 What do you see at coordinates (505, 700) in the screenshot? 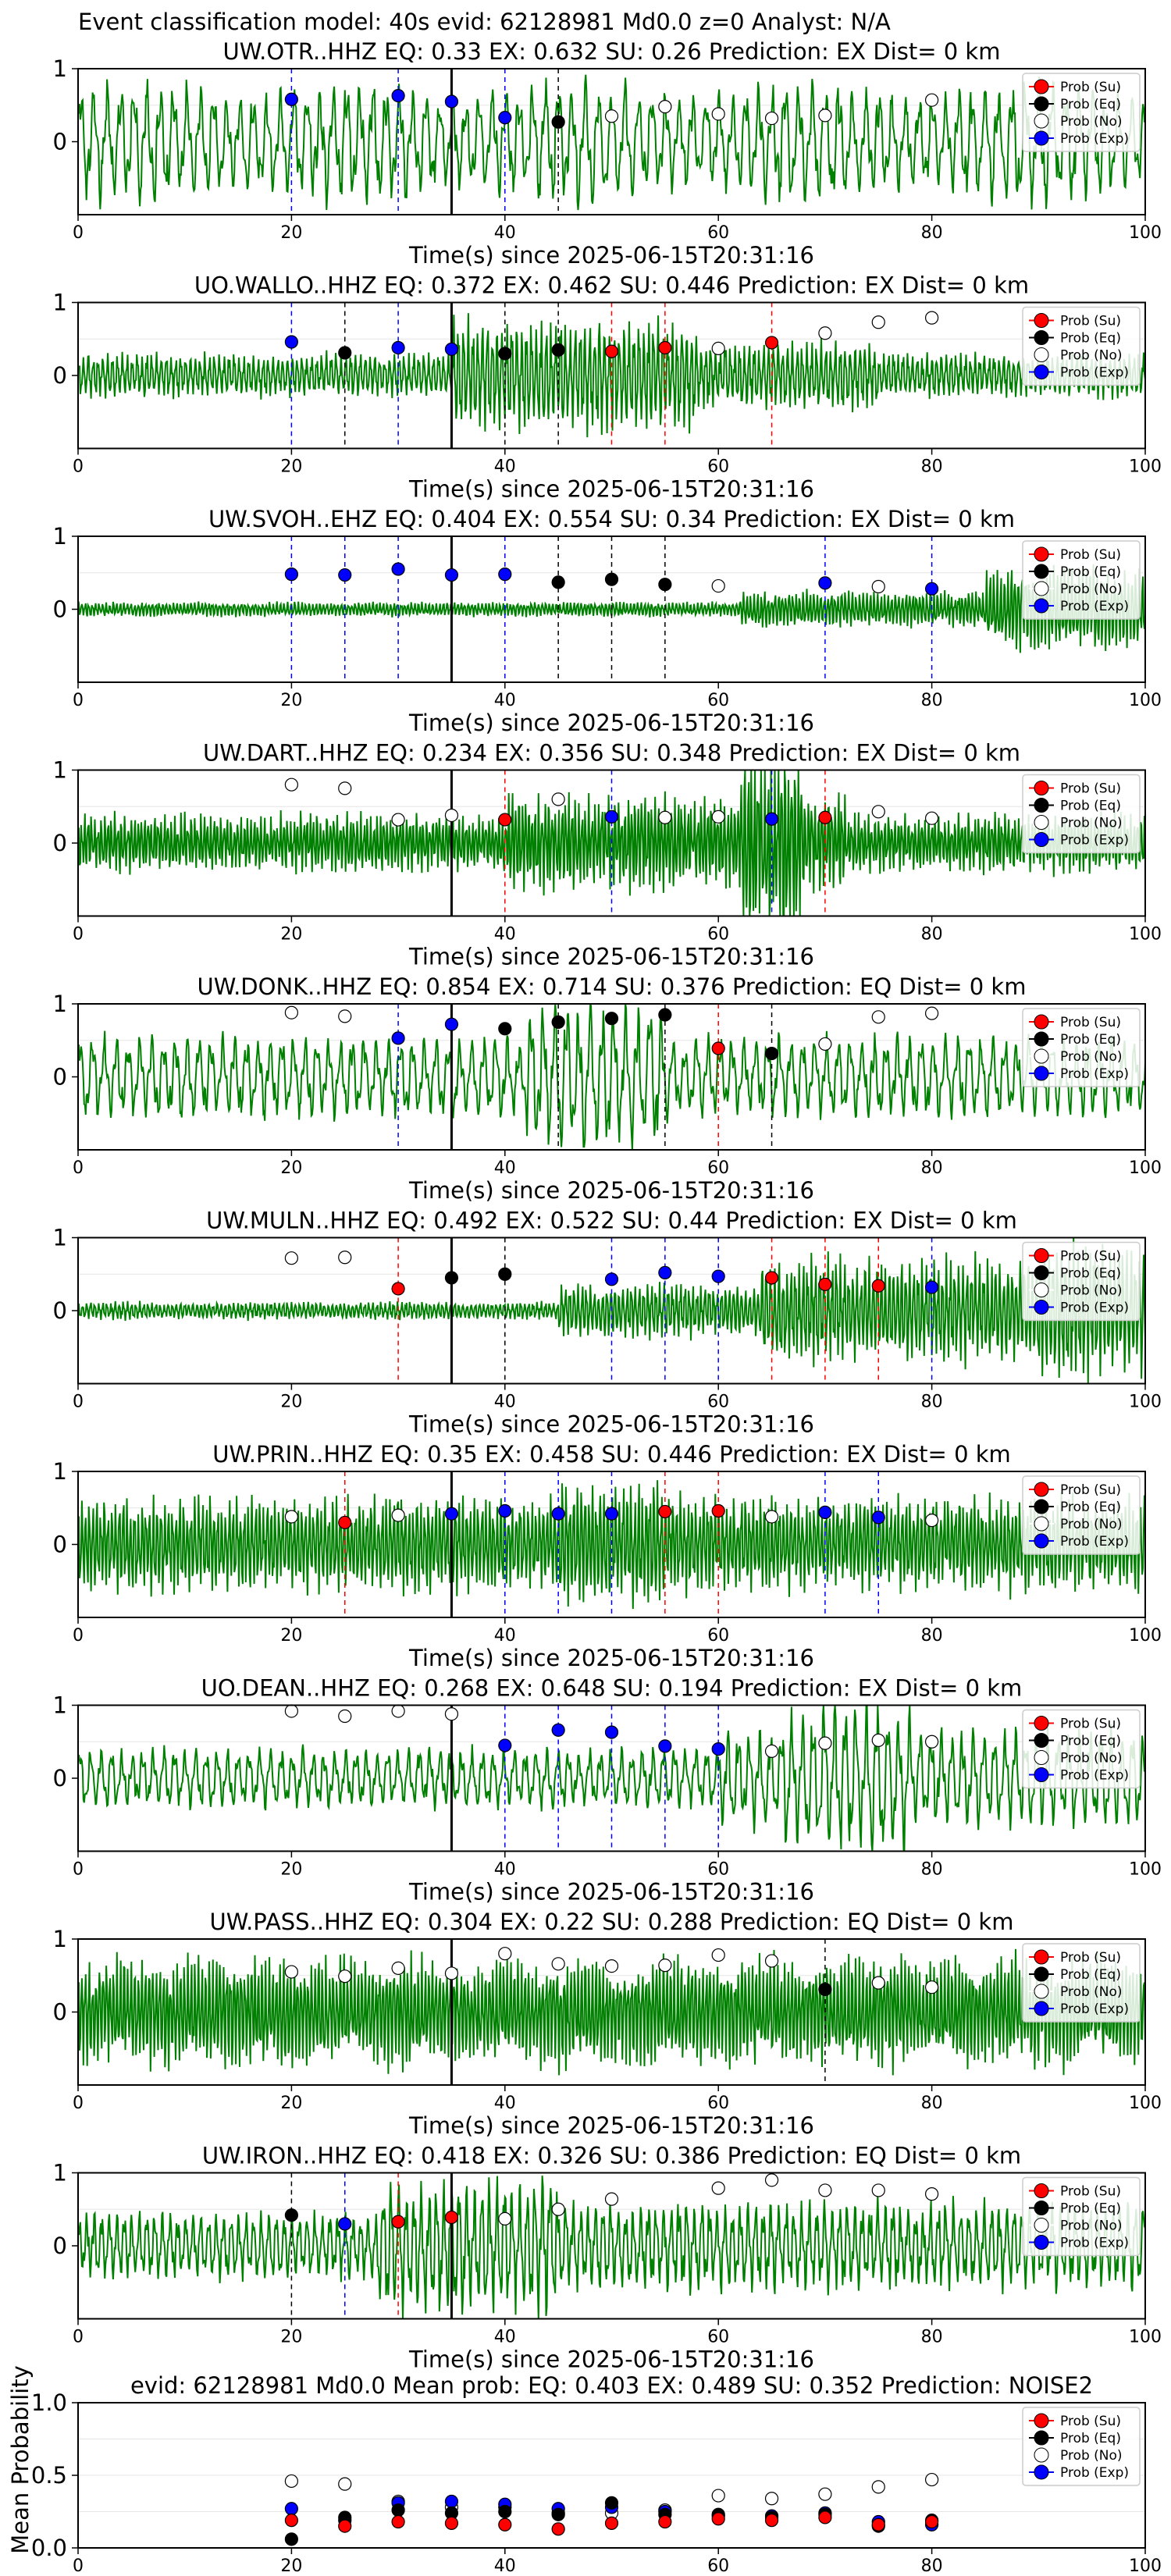
I see `x-tick-label: 40` at bounding box center [505, 700].